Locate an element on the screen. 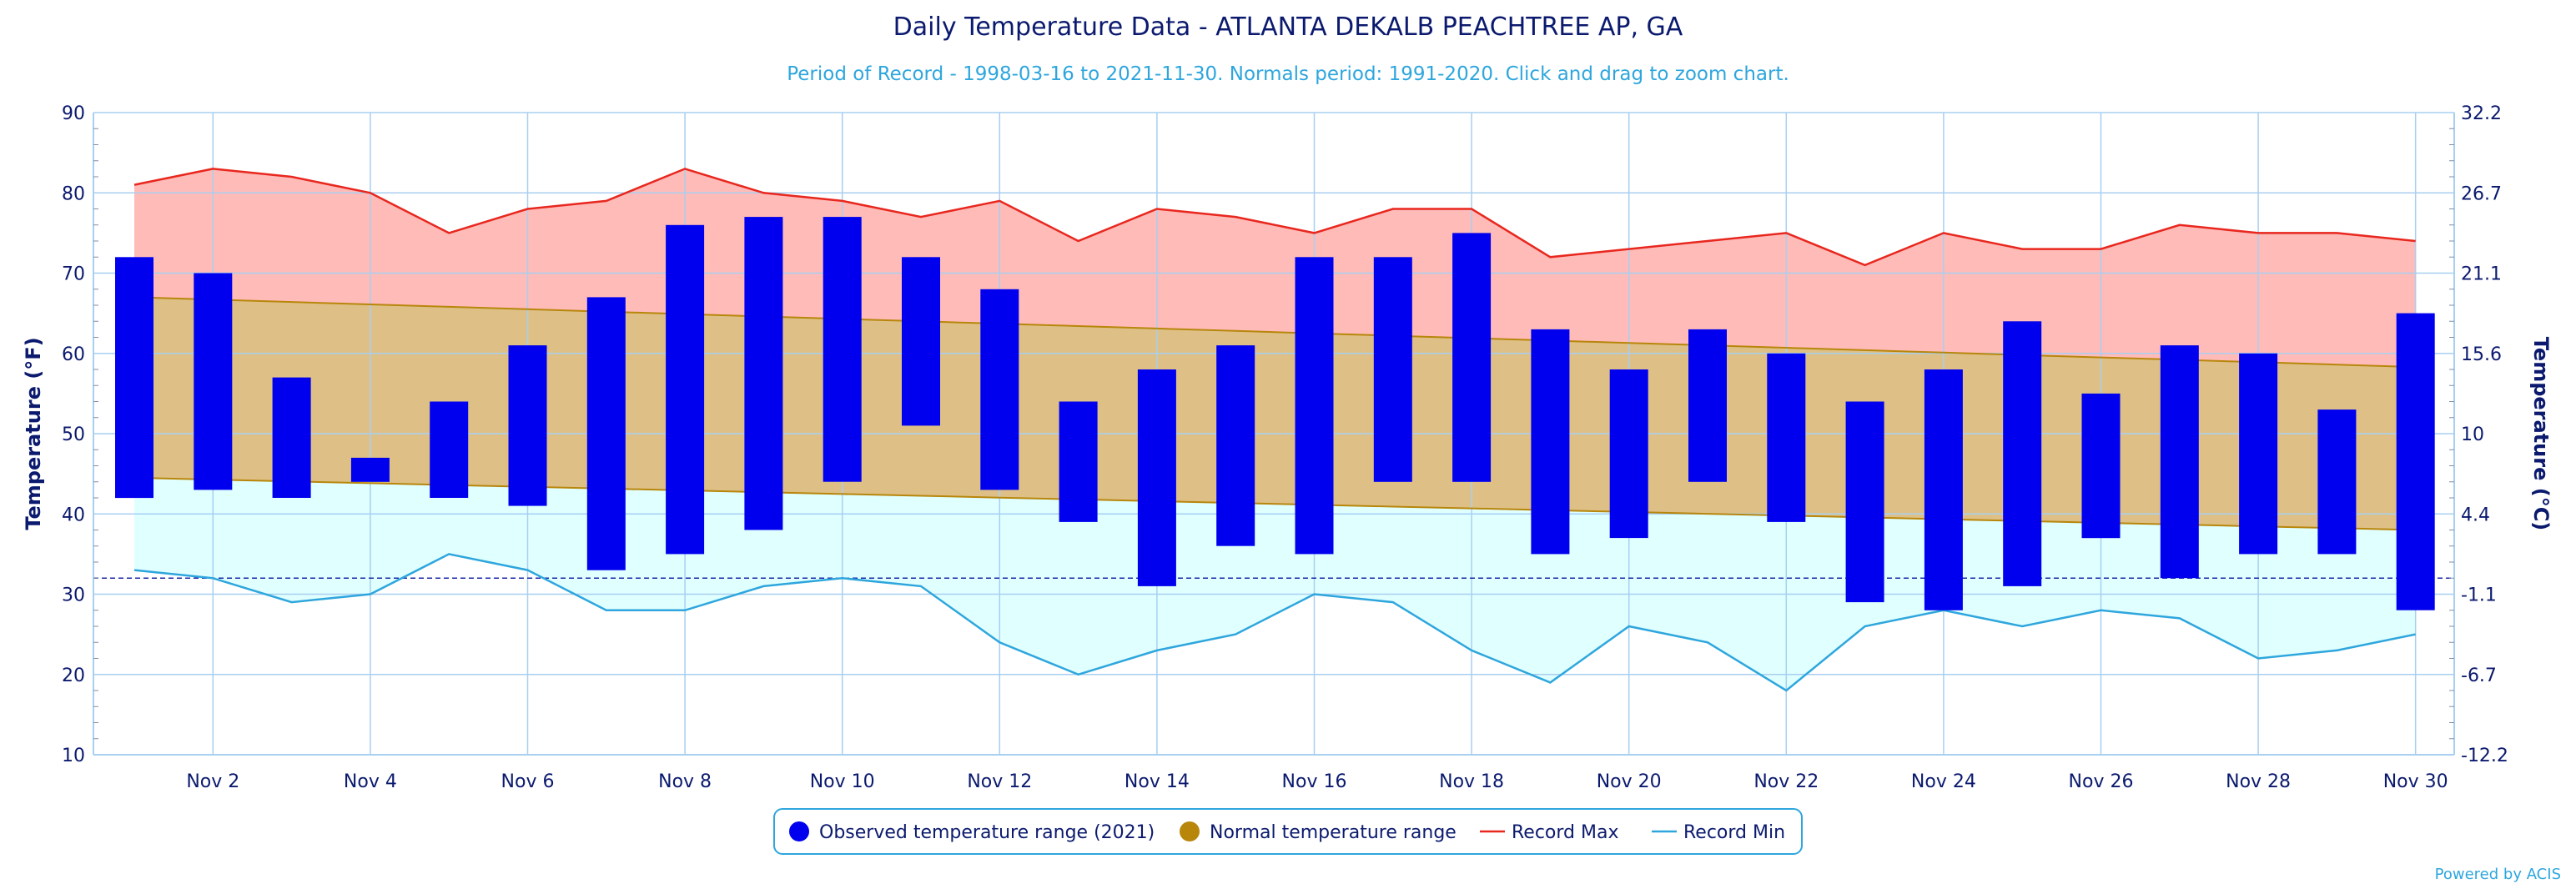  x-tick-label: Nov 12 is located at coordinates (999, 781).